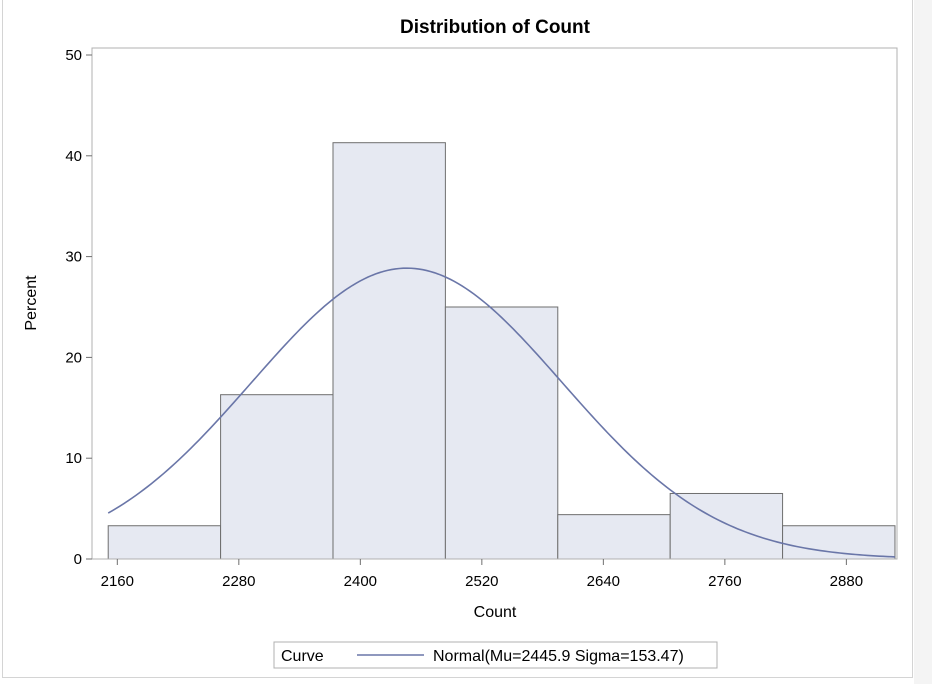  What do you see at coordinates (724, 581) in the screenshot?
I see `x-tick-label: 2760` at bounding box center [724, 581].